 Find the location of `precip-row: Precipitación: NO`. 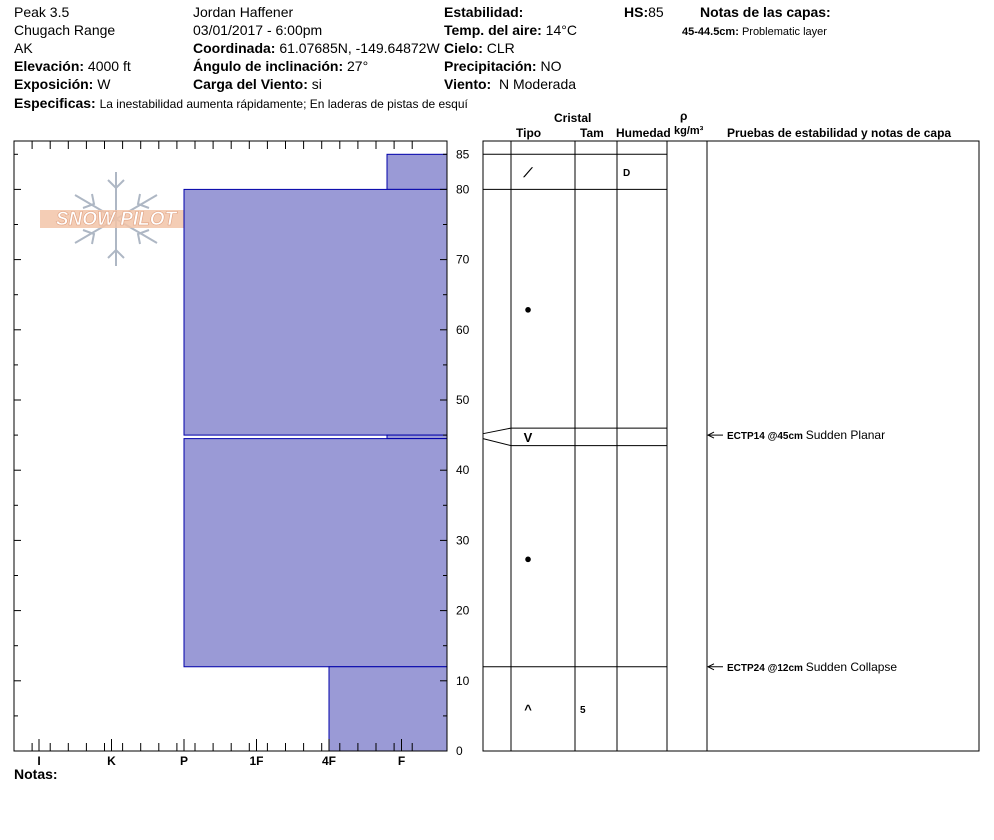

precip-row: Precipitación: NO is located at coordinates (502, 66).